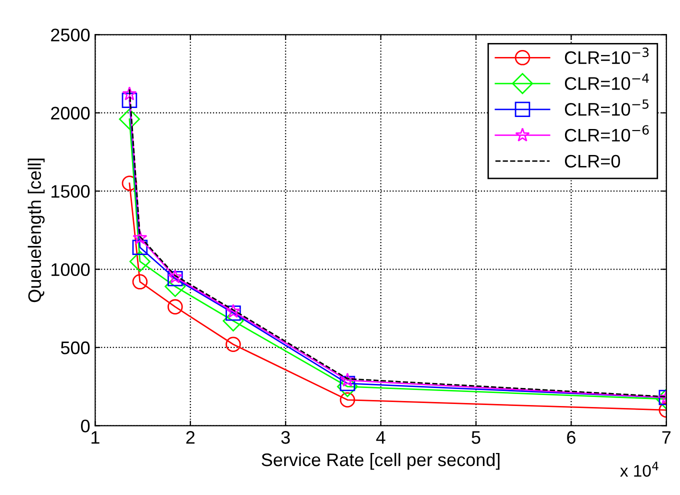  I want to click on legend-label: CLR=10$^{−4}$, so click(606, 82).